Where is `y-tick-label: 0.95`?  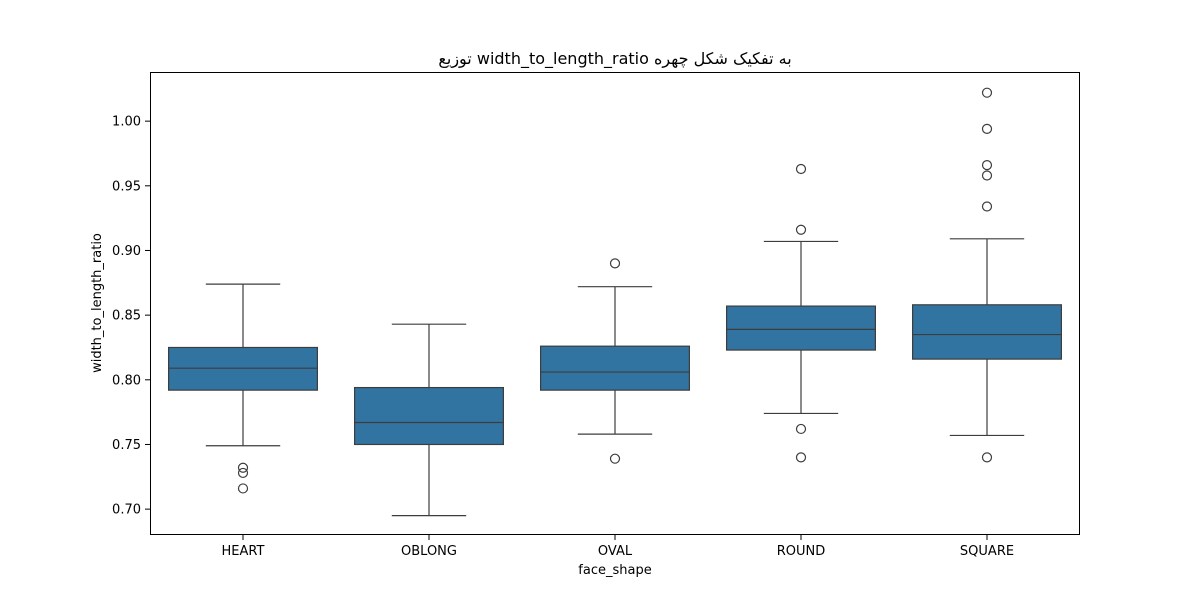 y-tick-label: 0.95 is located at coordinates (126, 186).